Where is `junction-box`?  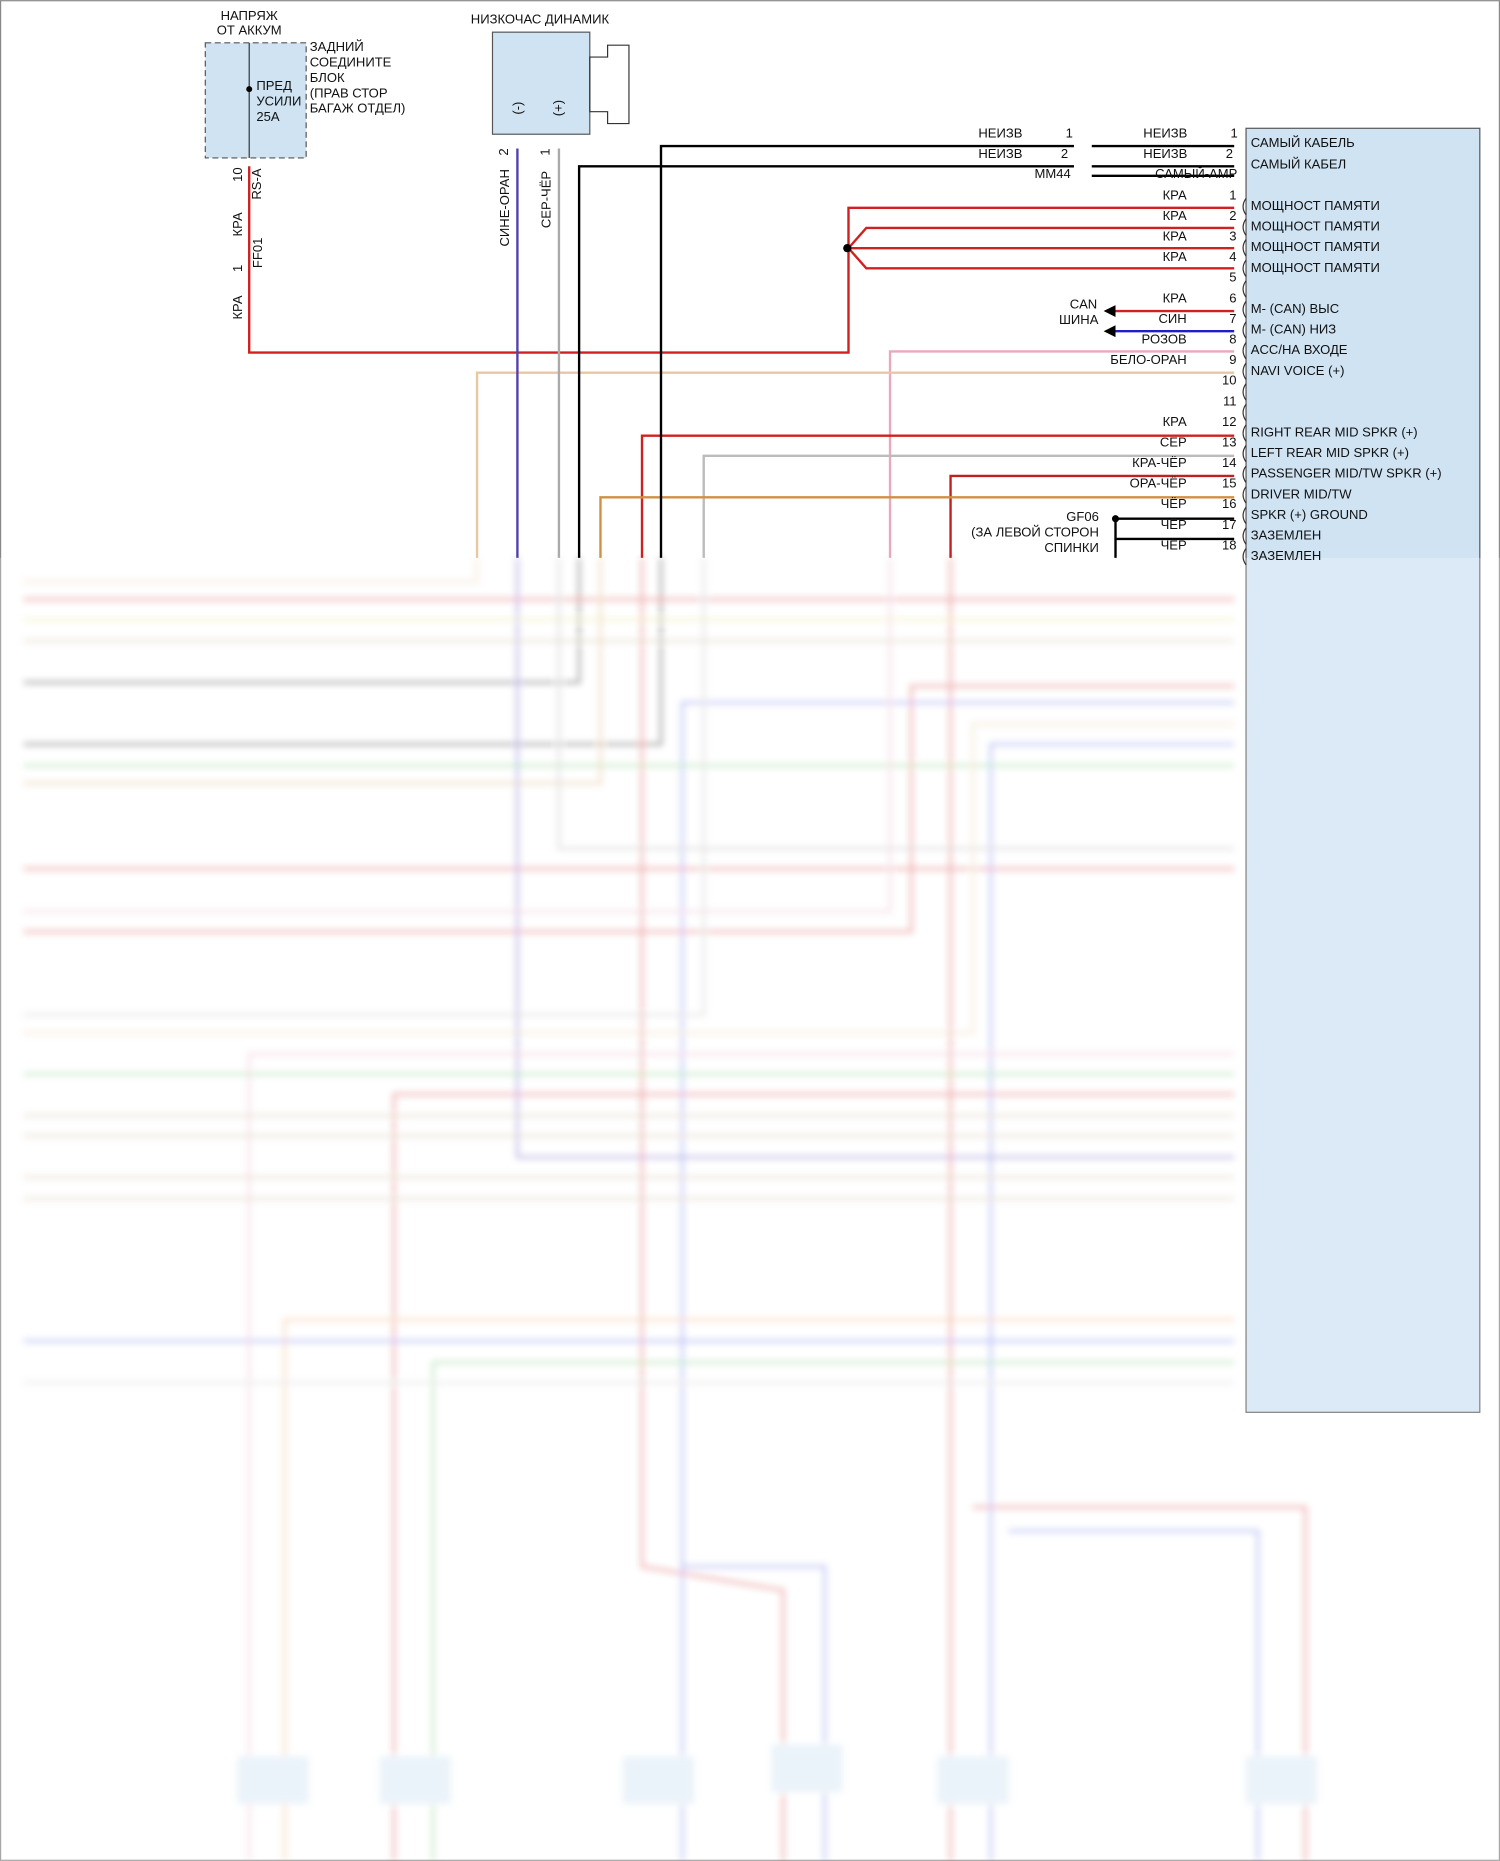 junction-box is located at coordinates (255, 100).